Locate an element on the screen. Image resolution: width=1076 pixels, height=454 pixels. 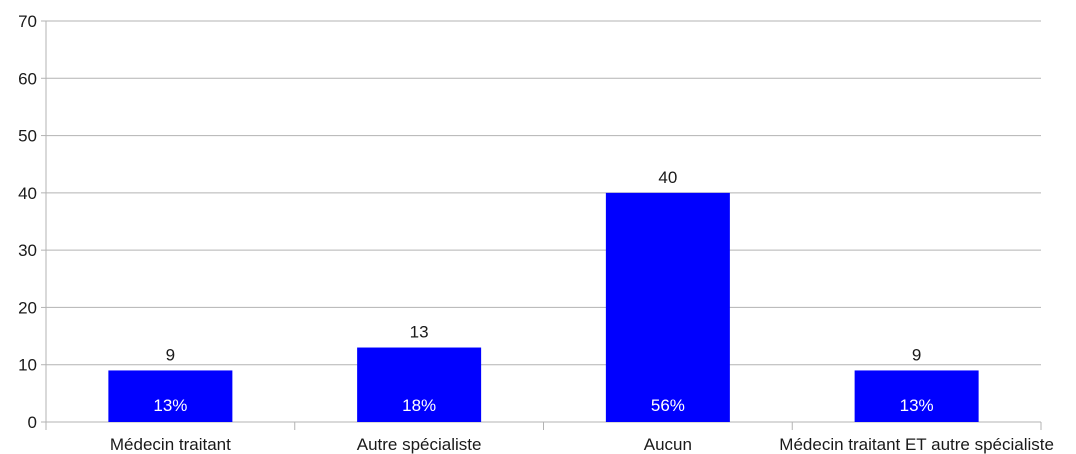
y-tick-label: 10 is located at coordinates (27, 365).